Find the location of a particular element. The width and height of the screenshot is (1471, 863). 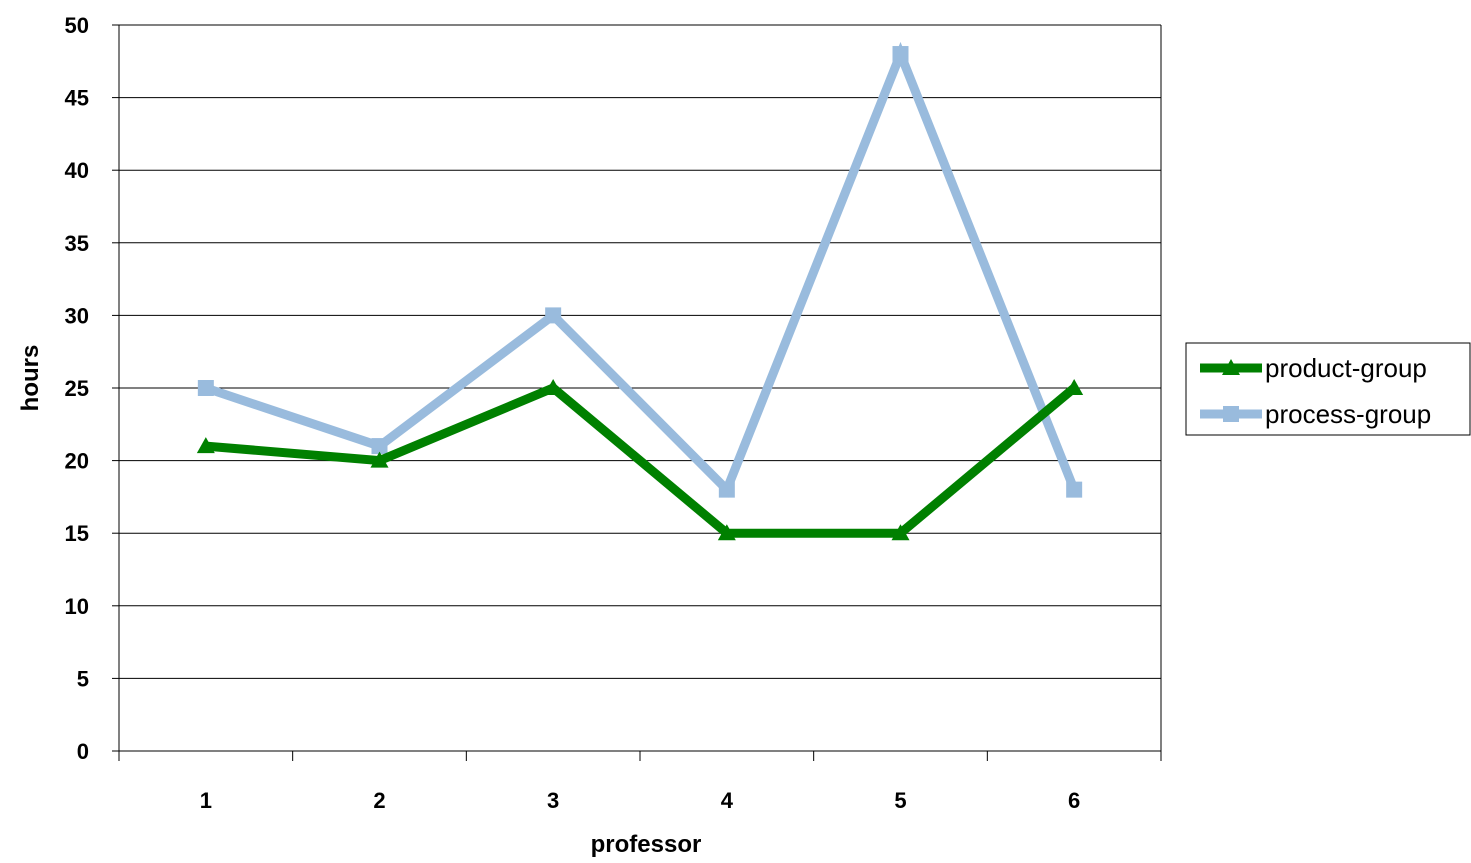

y-axis-title: hours is located at coordinates (30, 378).